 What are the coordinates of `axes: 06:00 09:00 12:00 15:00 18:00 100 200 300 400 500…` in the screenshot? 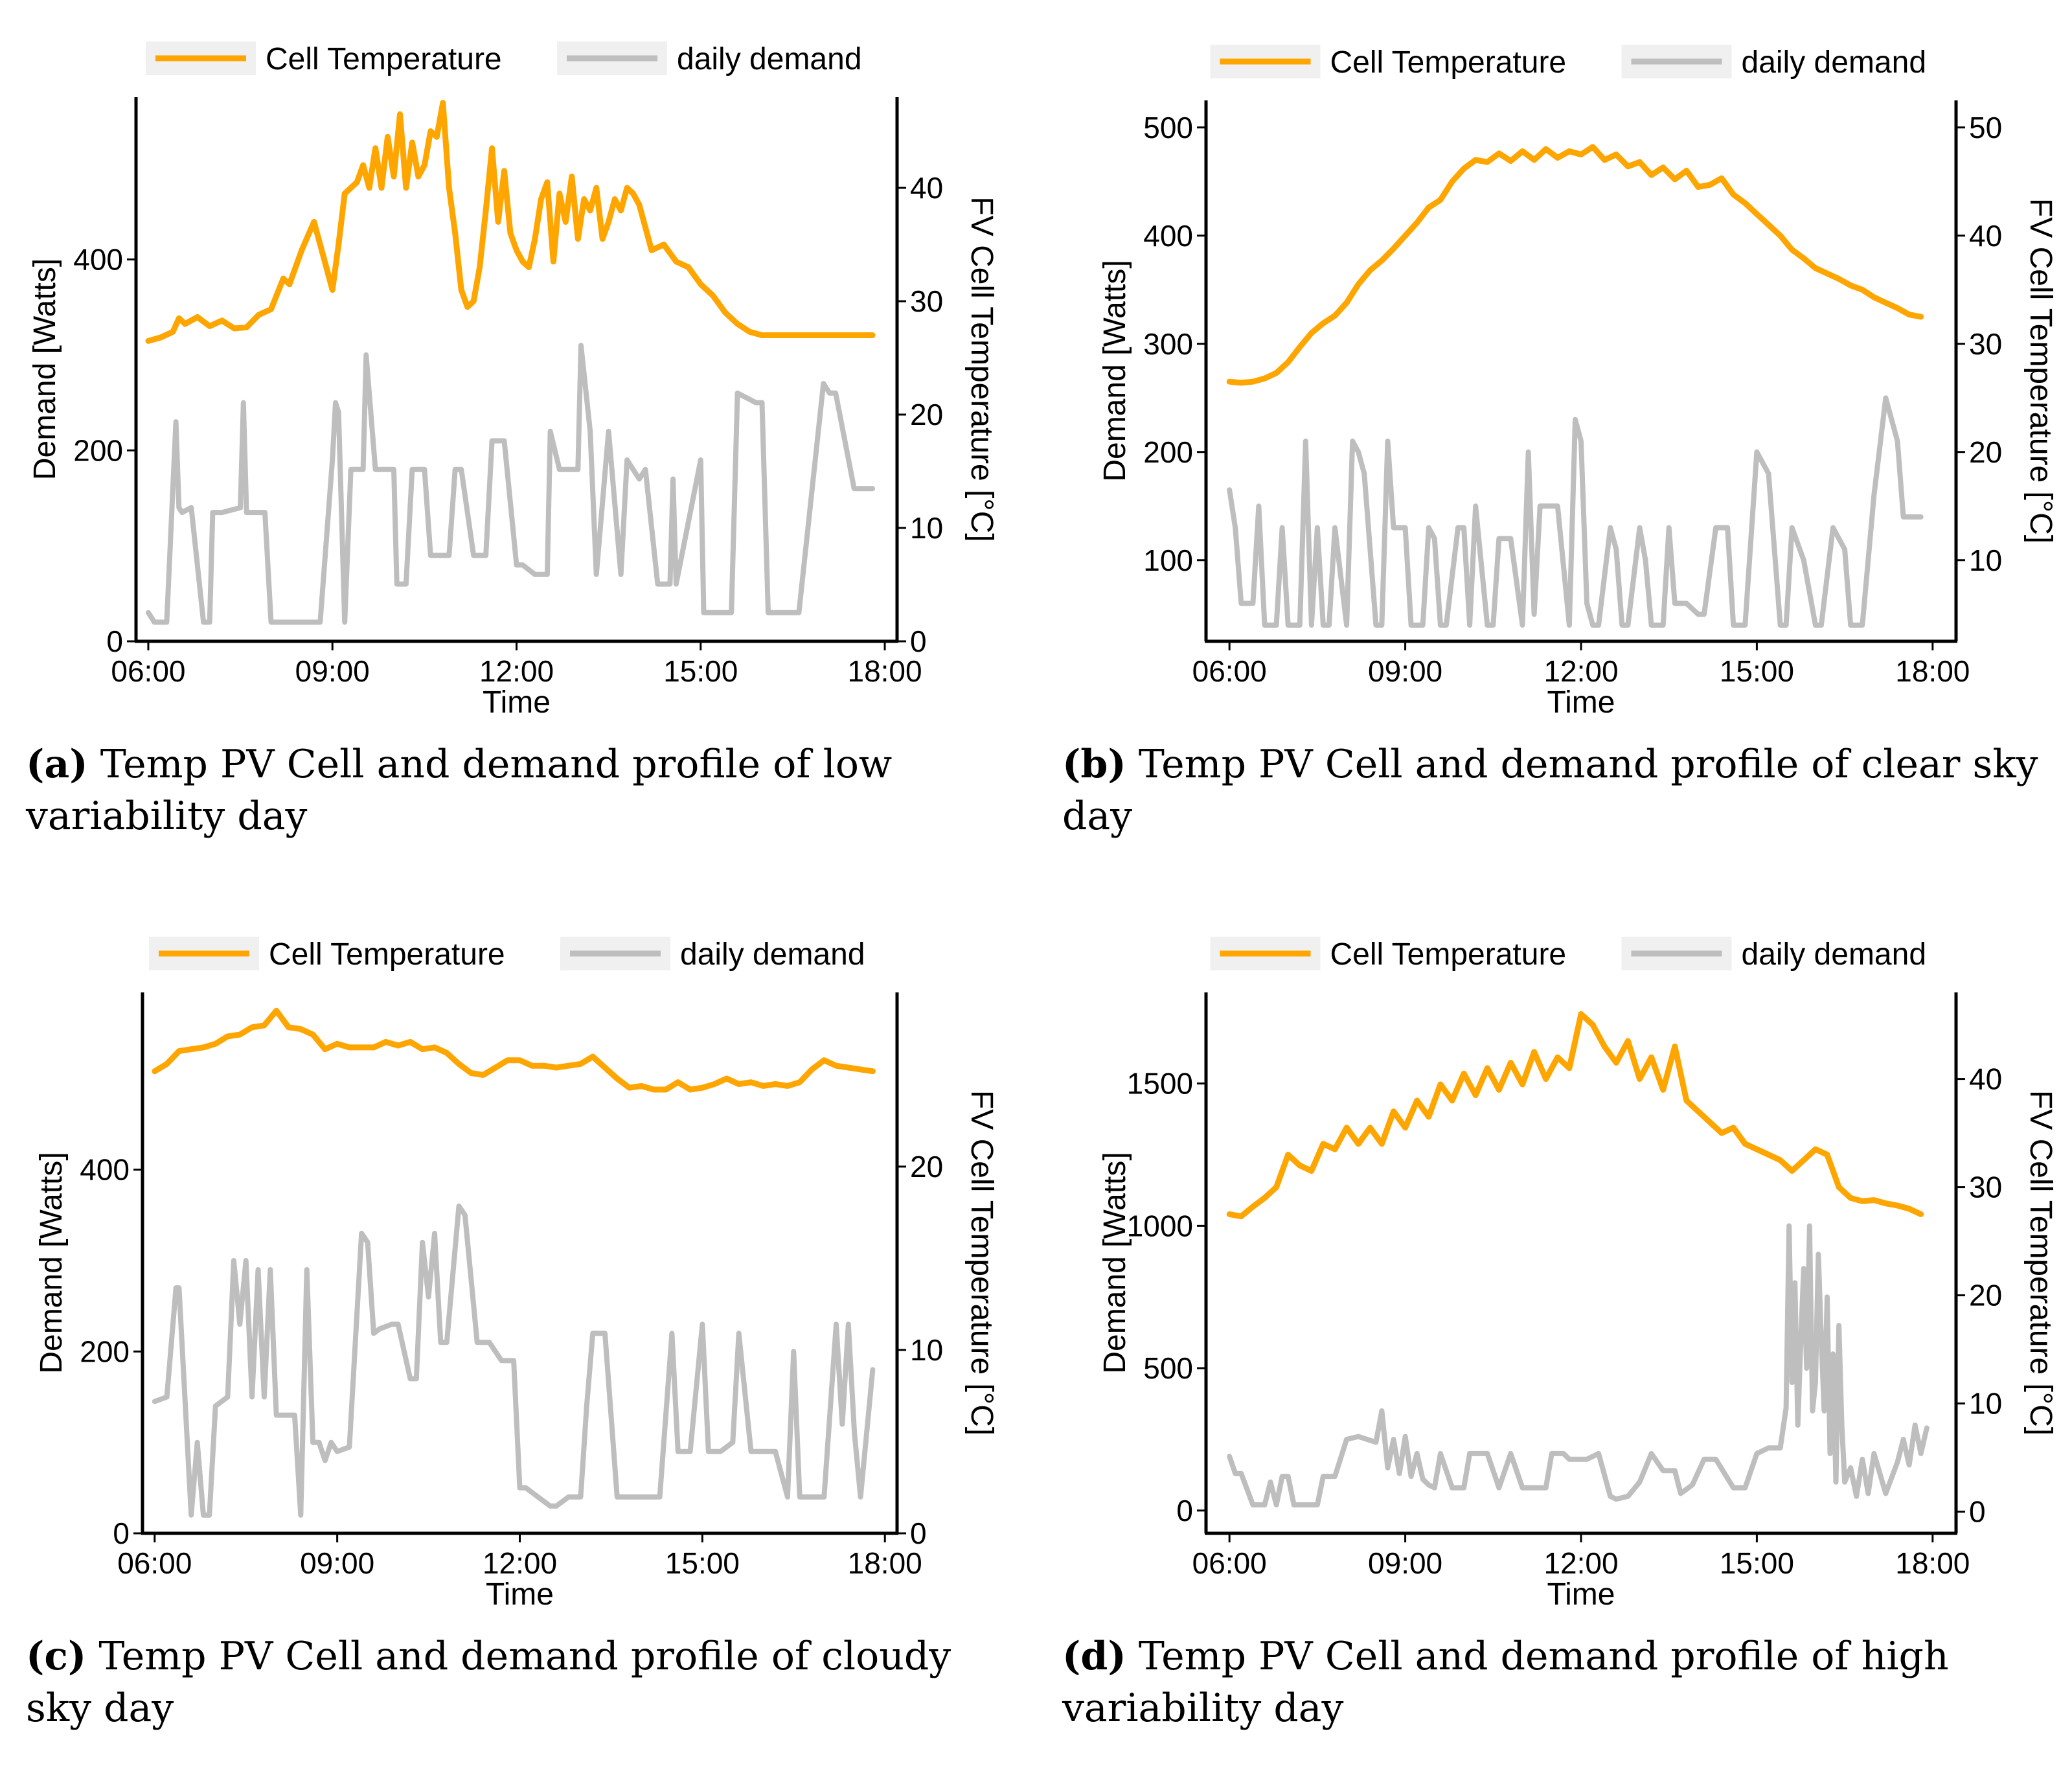 It's located at (1572, 394).